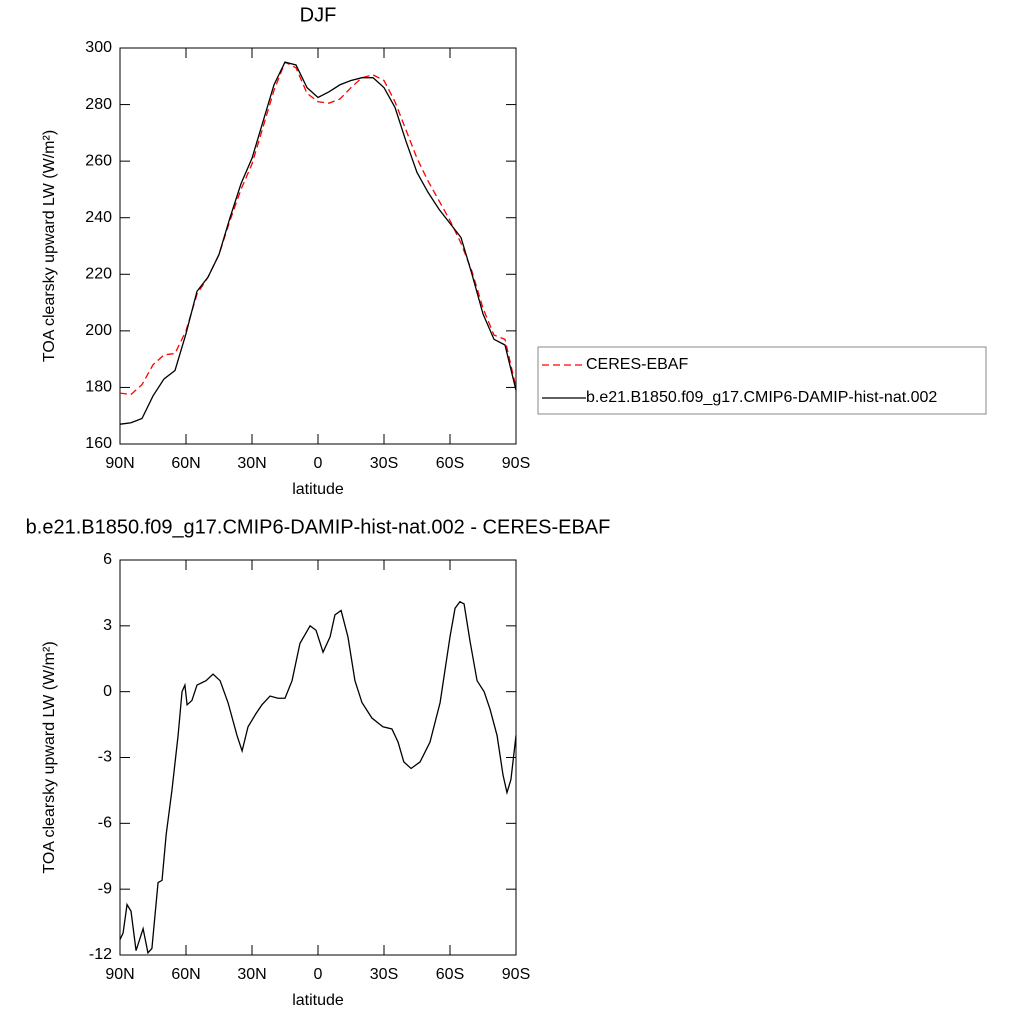 The image size is (1024, 1024). Describe the element at coordinates (637, 364) in the screenshot. I see `legend-label: CERES-EBAF` at that location.